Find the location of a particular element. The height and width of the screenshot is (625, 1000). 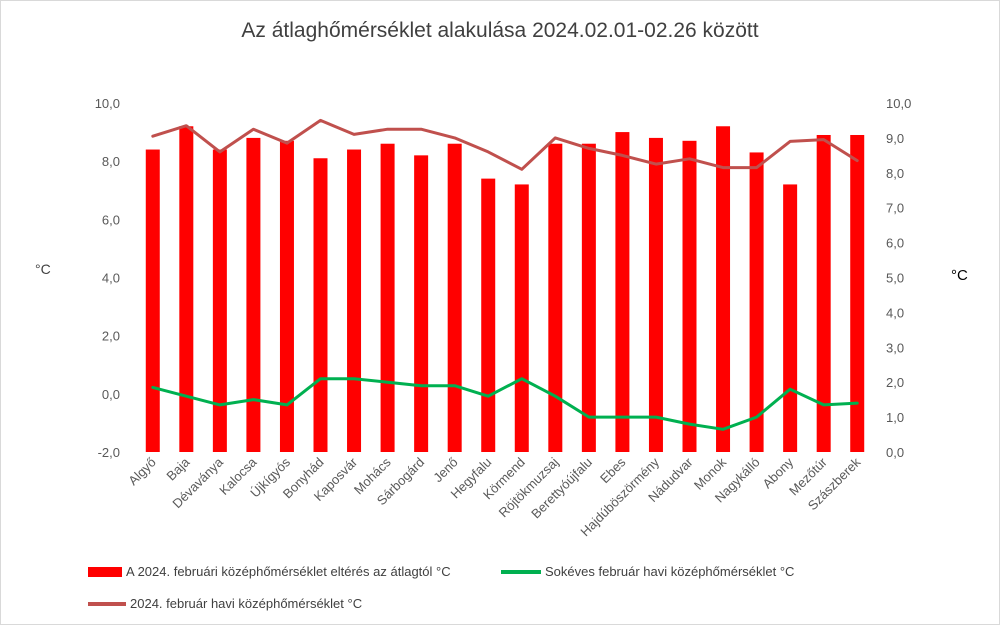

y-left-tick-label: 2,0 is located at coordinates (111, 336).